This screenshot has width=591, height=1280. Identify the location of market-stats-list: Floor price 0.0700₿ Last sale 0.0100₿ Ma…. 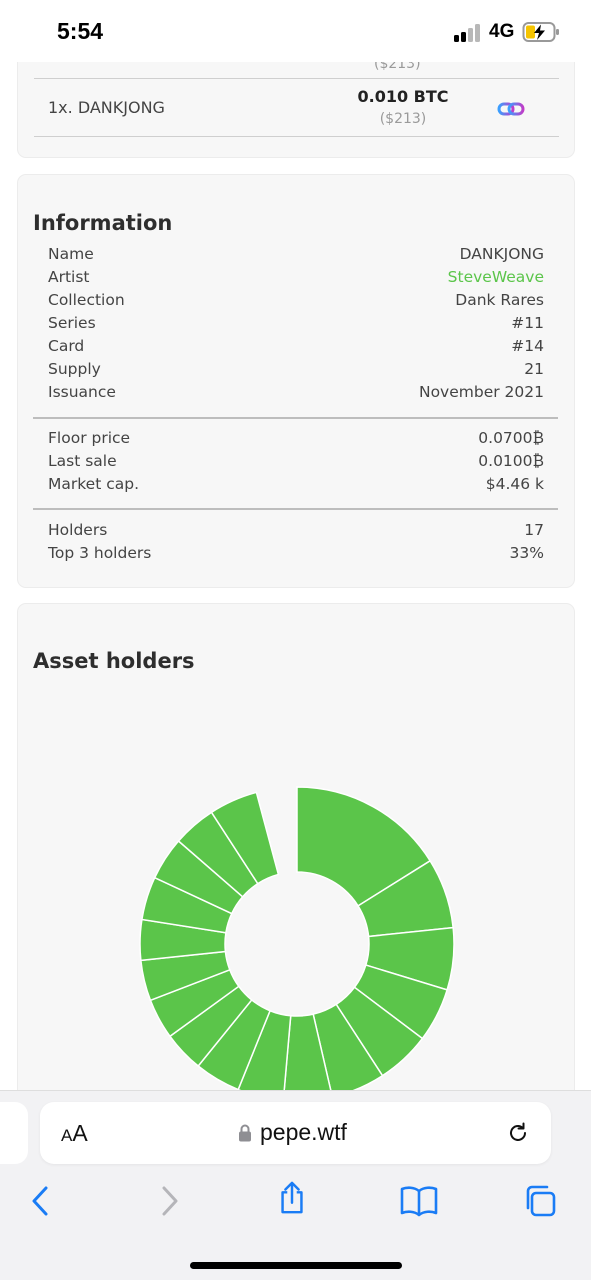
(296, 463).